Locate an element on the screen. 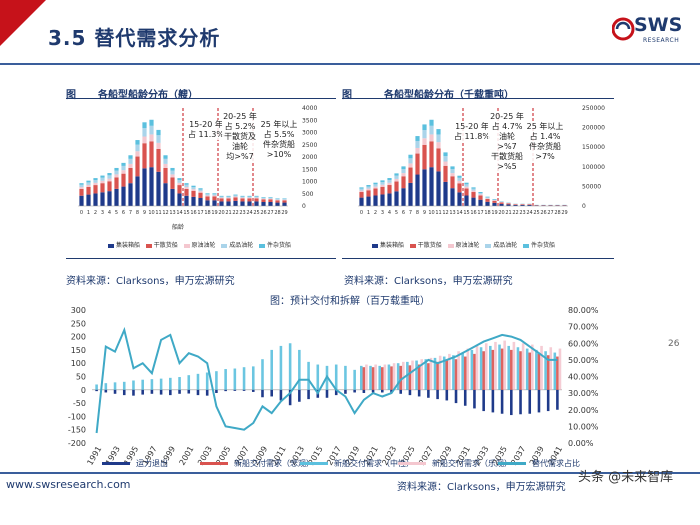 The width and height of the screenshot is (700, 525). right-legend-item-3: 成品油轮 is located at coordinates (501, 245).